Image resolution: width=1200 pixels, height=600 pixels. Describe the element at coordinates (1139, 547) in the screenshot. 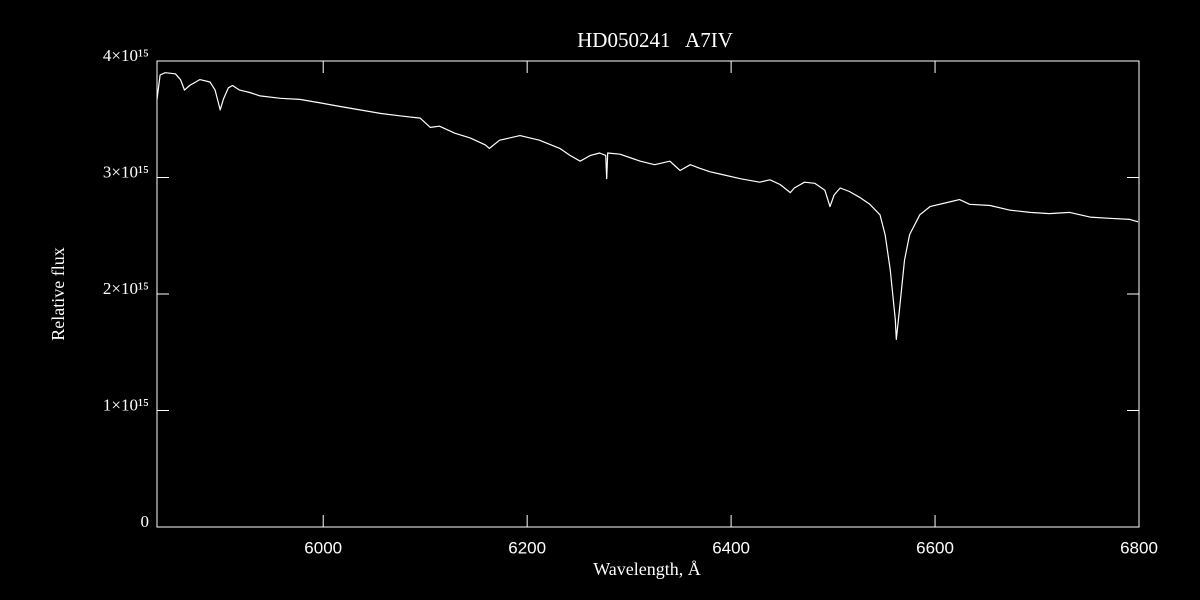

I see `x-tick-label: 6800` at that location.